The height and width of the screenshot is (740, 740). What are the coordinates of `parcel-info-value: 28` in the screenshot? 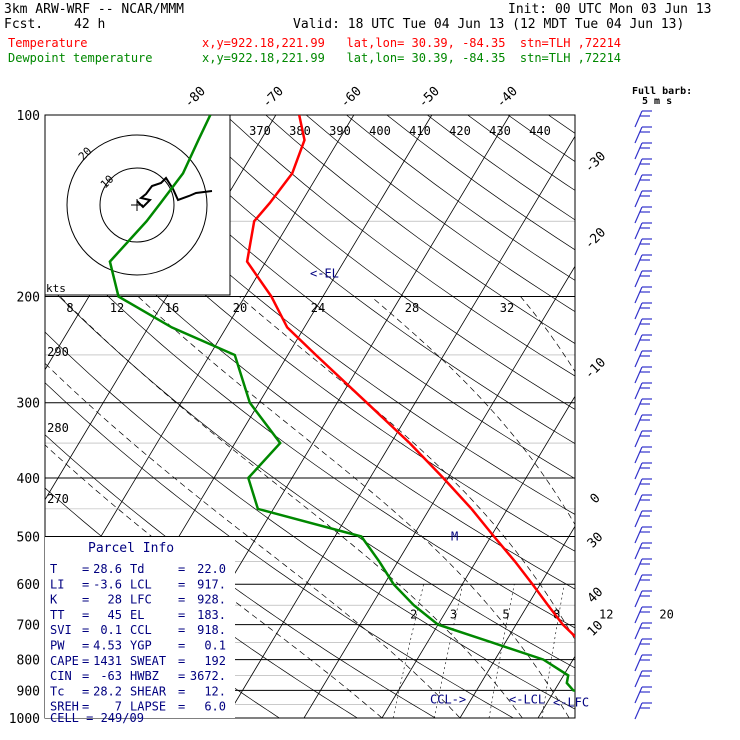 It's located at (115, 600).